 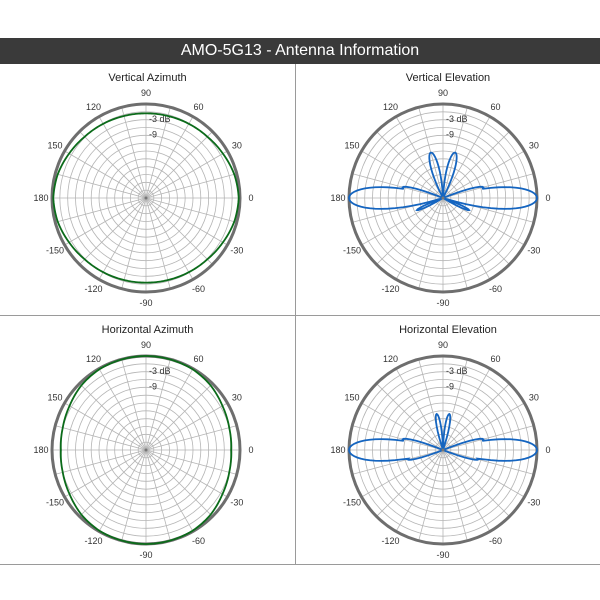 I want to click on radial-label: -9, so click(x=450, y=135).